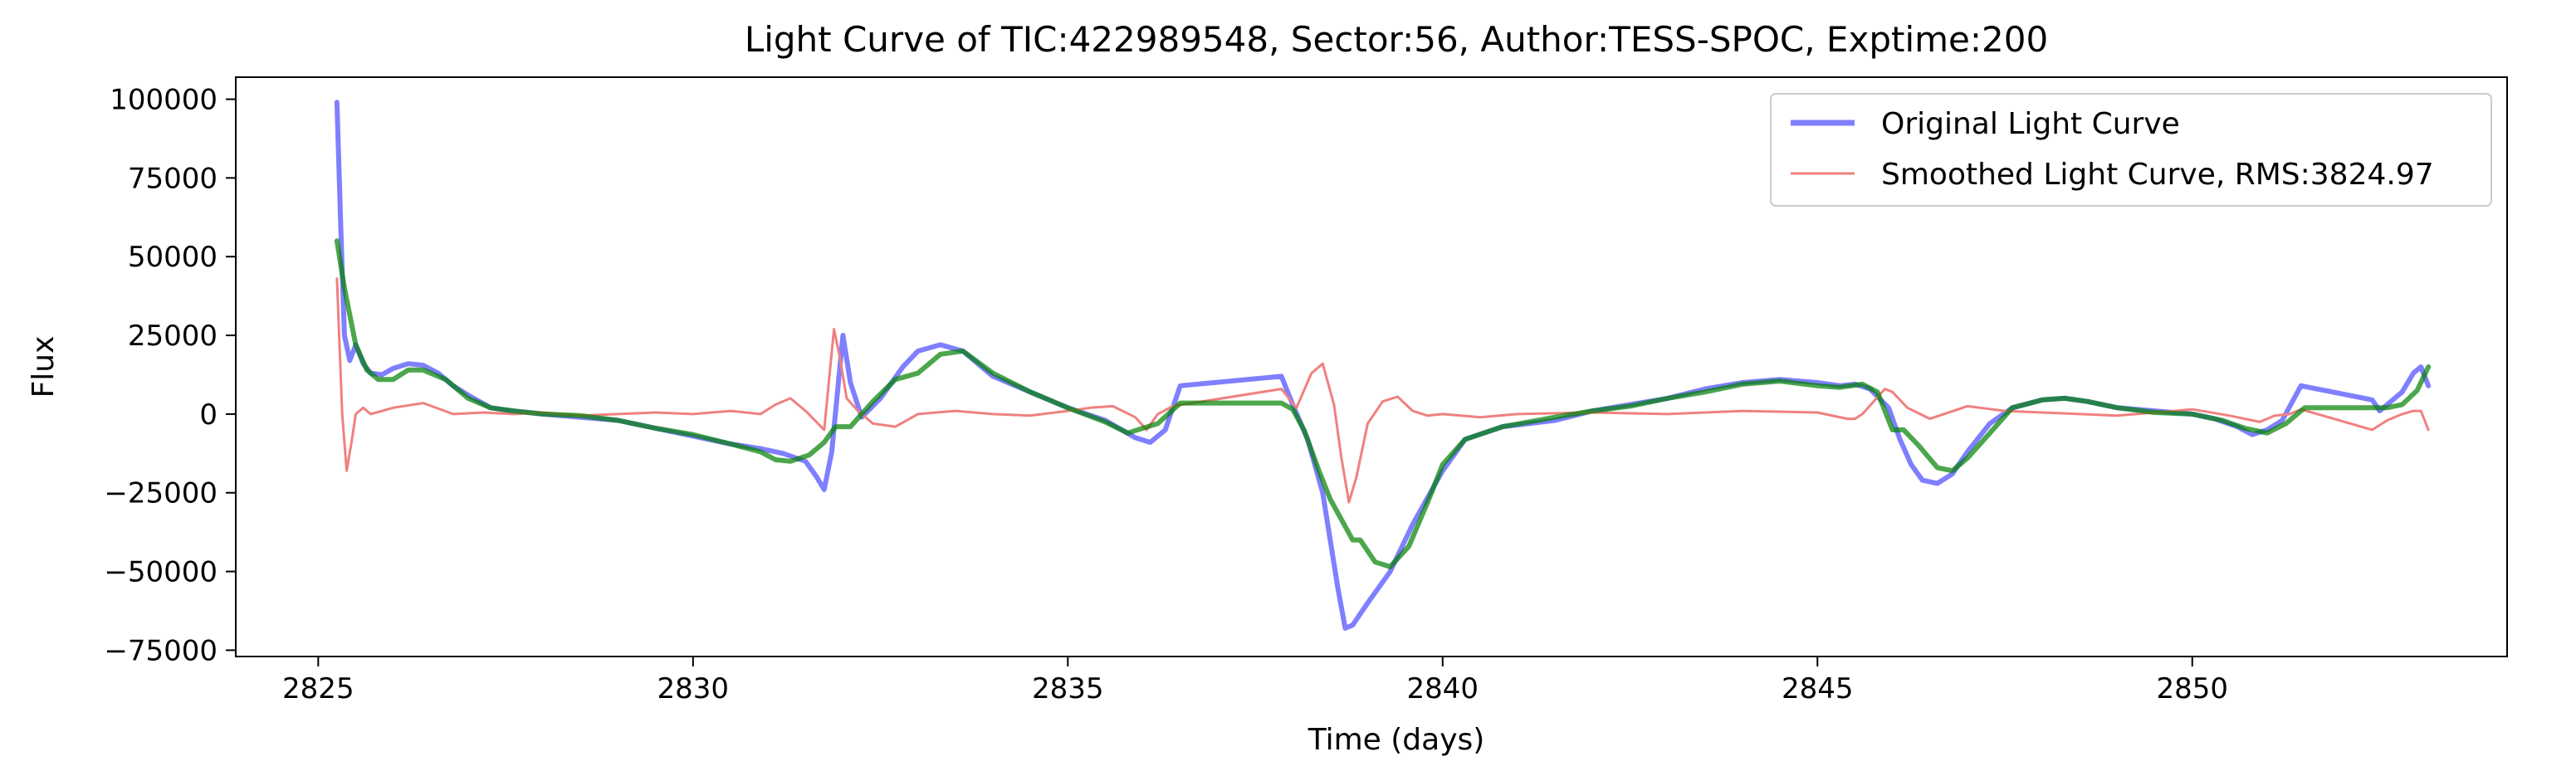 The image size is (2576, 781). I want to click on x-axis-label: Time (days), so click(1396, 740).